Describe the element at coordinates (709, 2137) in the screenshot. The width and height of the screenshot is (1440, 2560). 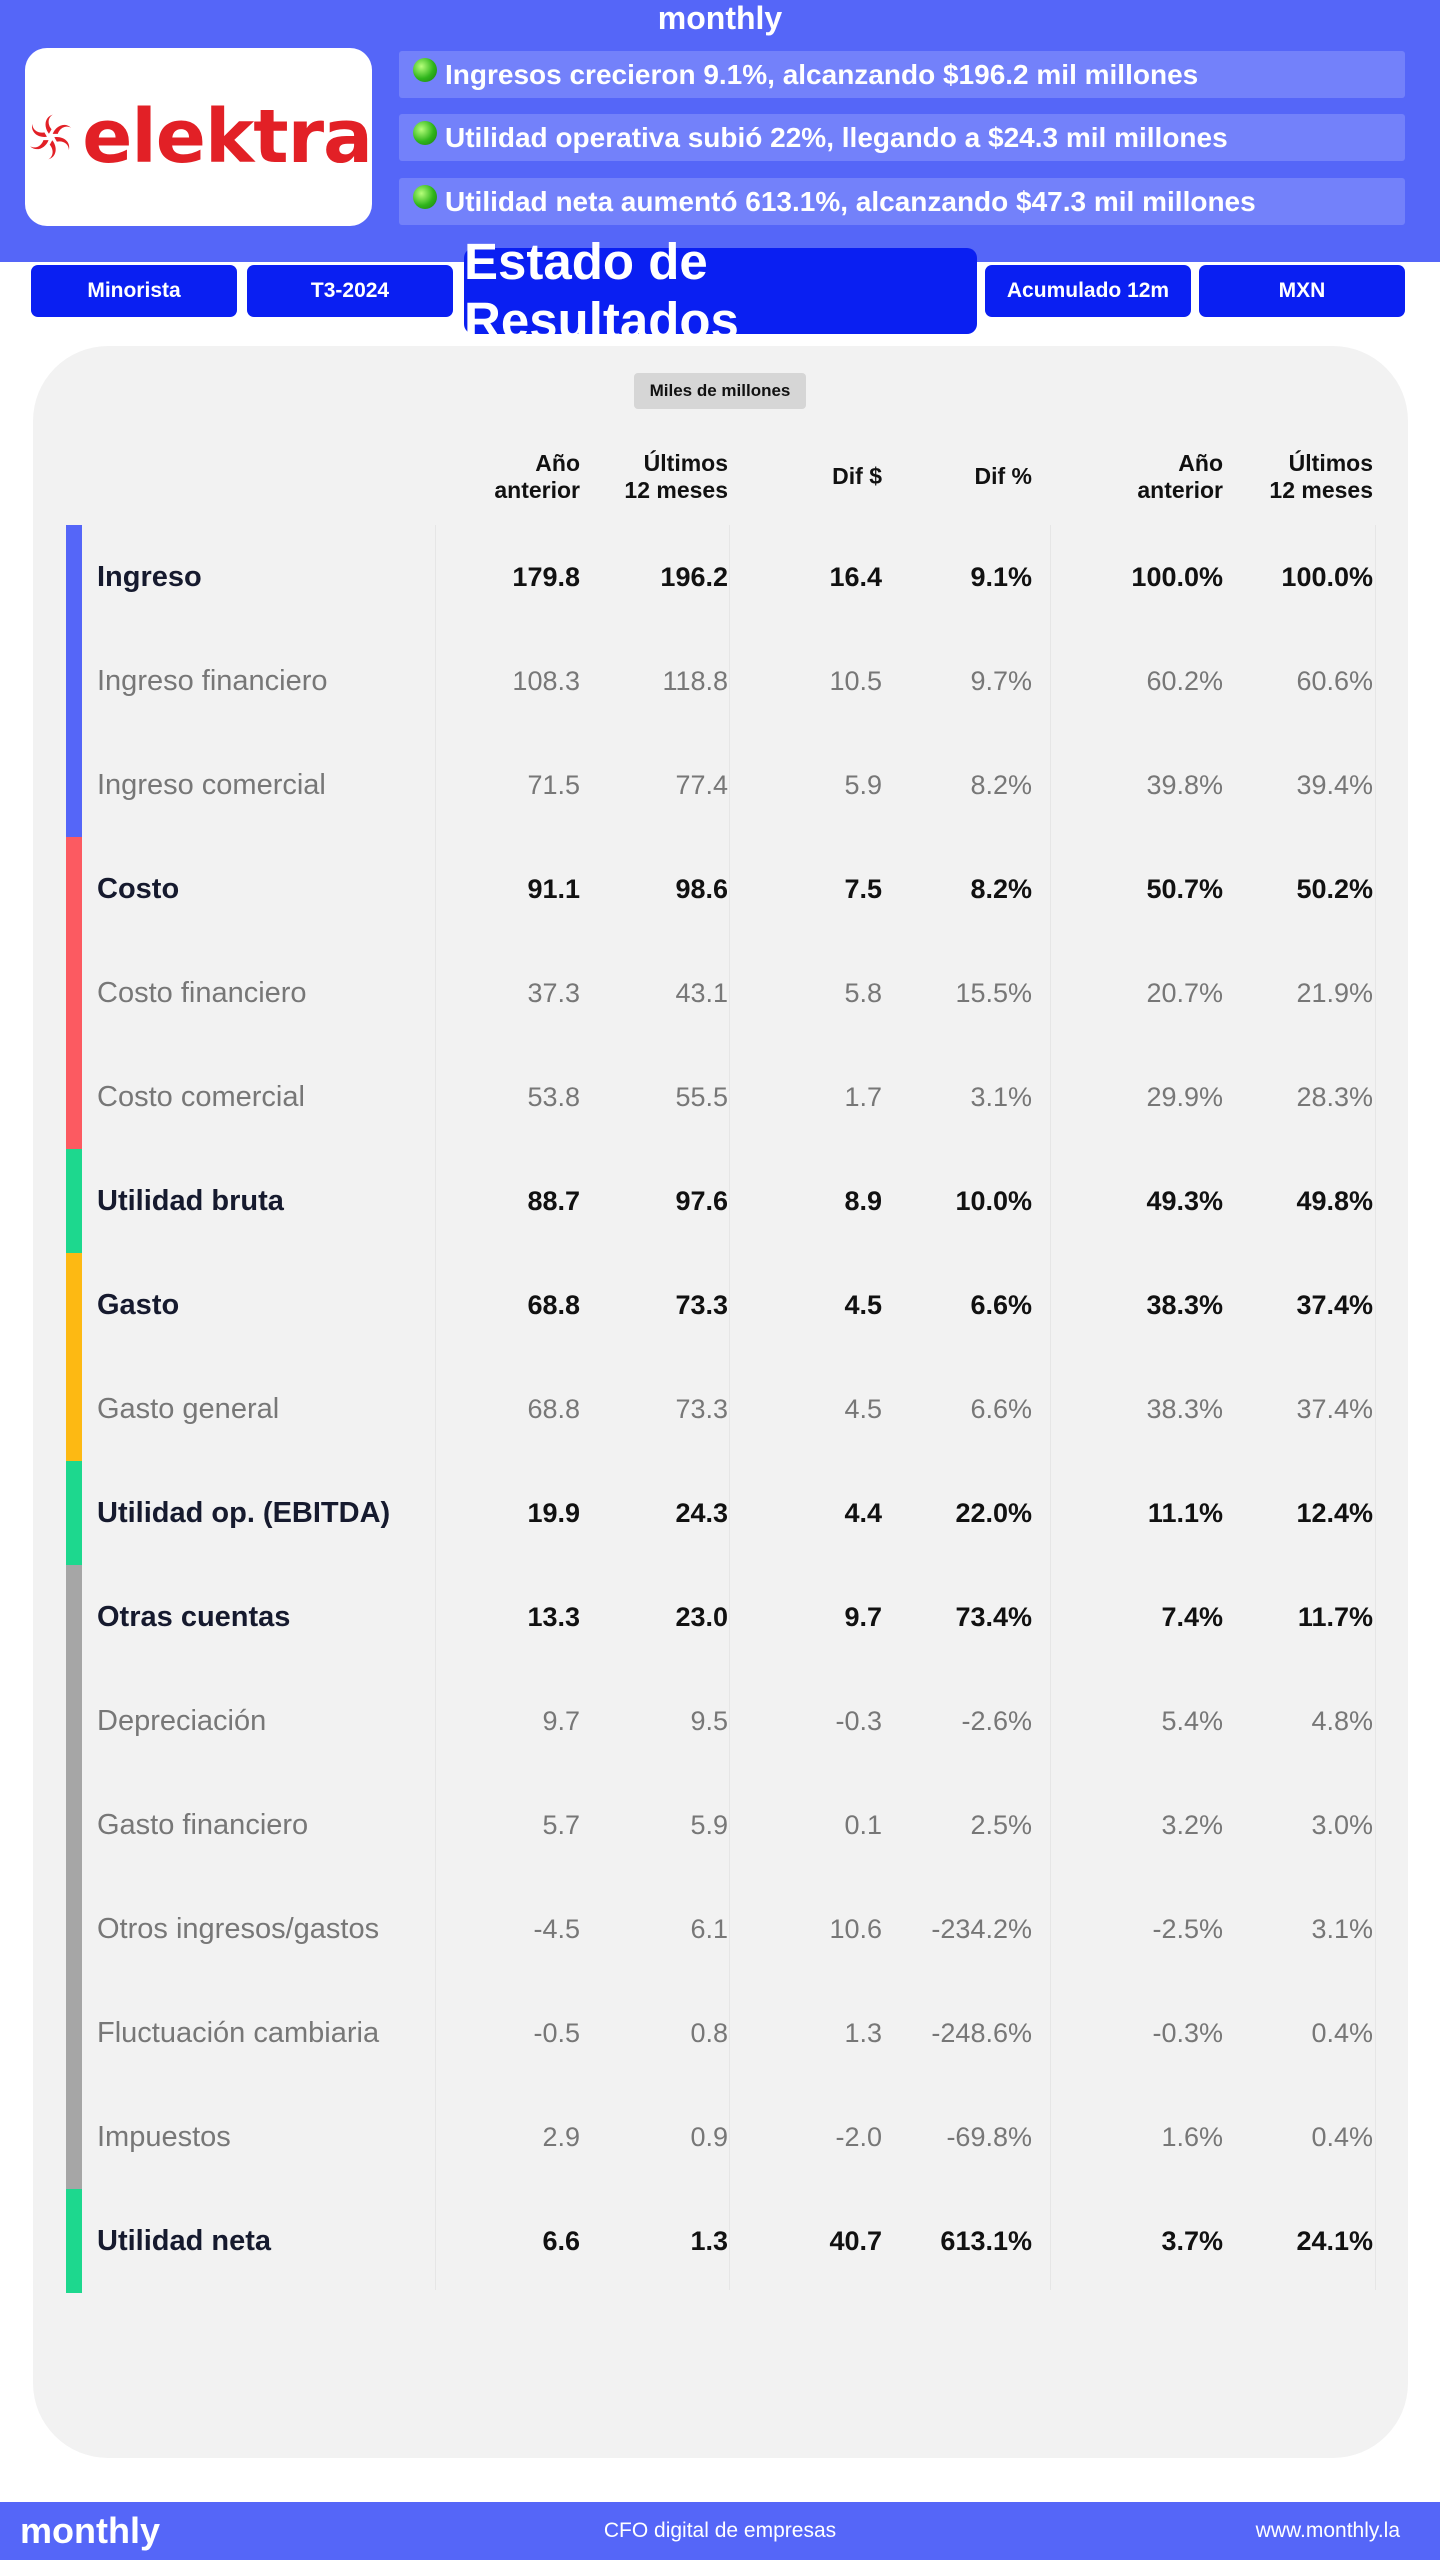
I see `cell-ltm: 0.9` at that location.